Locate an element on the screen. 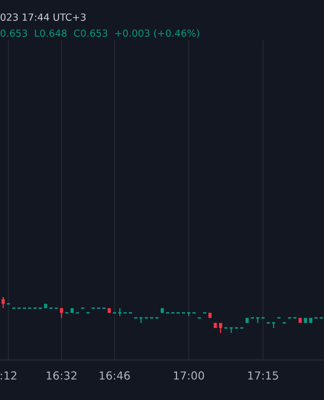 This screenshot has width=324, height=400. x-tick-label: 17:00 is located at coordinates (189, 375).